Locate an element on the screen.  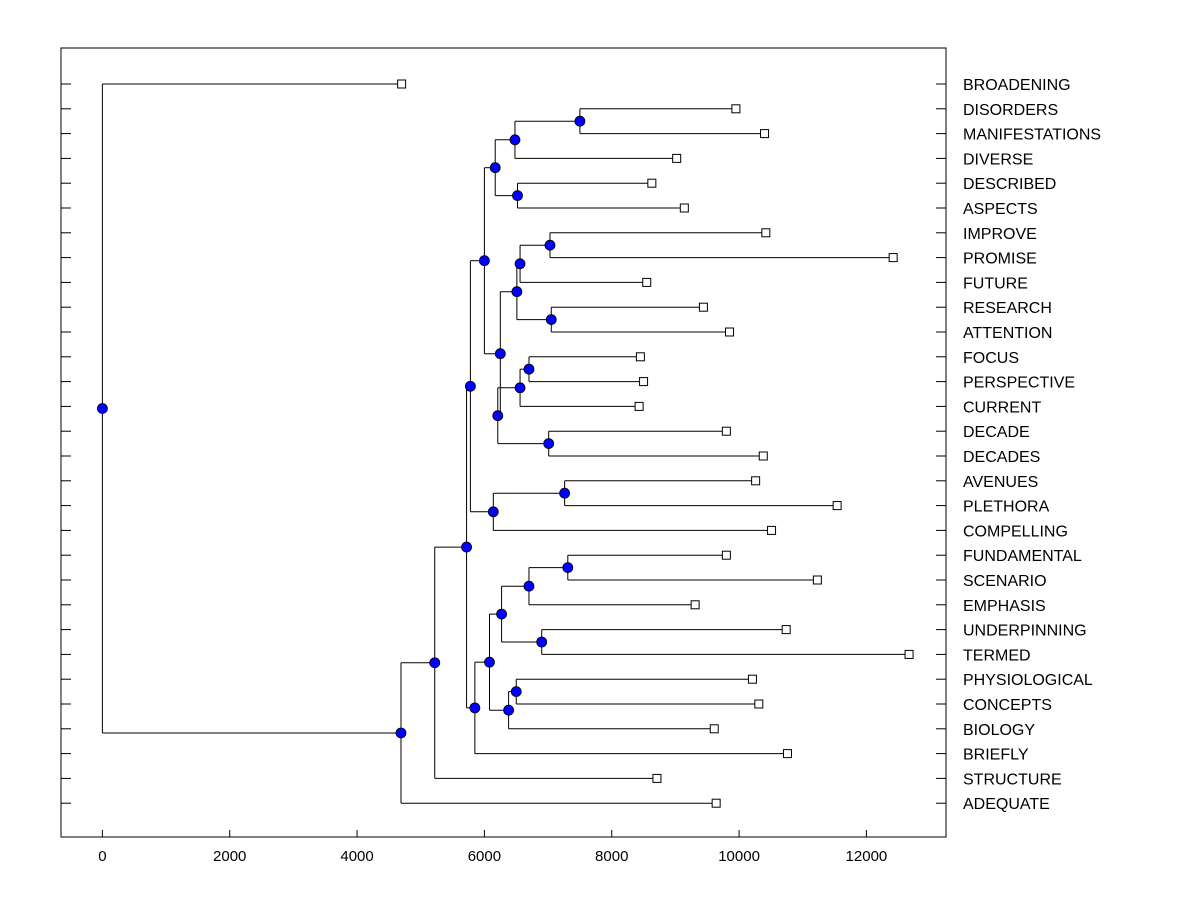
leaf-marker-avenues is located at coordinates (756, 481).